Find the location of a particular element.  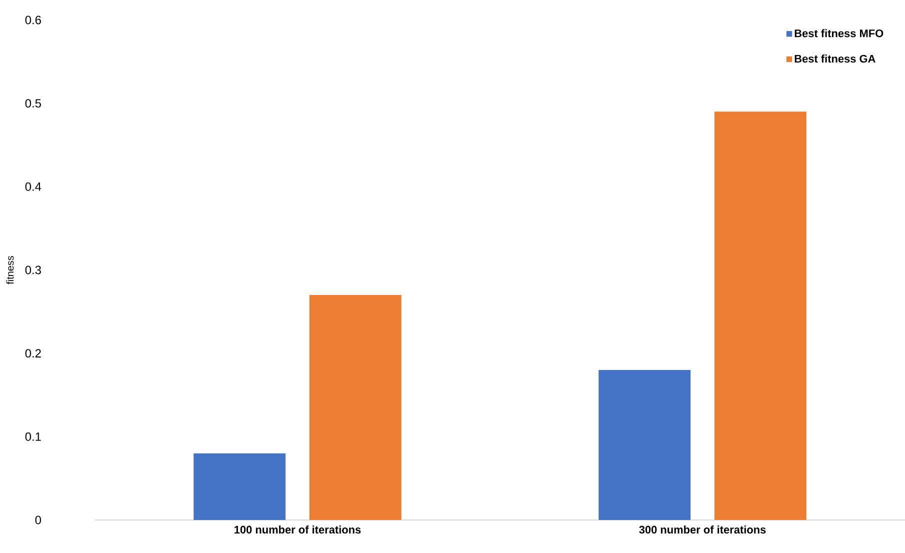

y-tick-label: 0.6 is located at coordinates (33, 20).